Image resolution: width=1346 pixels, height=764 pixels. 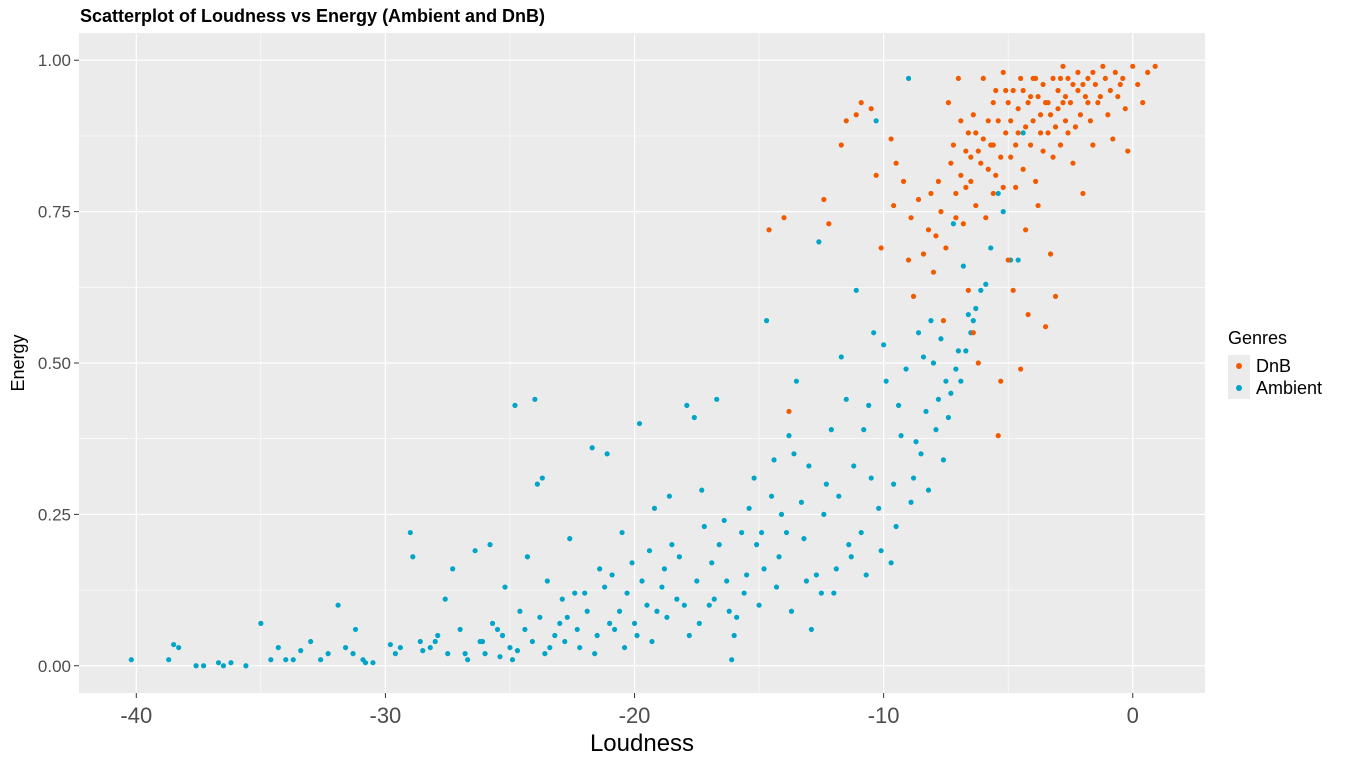 I want to click on y-axis: 0.00 0.25 0.50 0.75 1.00, so click(x=58, y=363).